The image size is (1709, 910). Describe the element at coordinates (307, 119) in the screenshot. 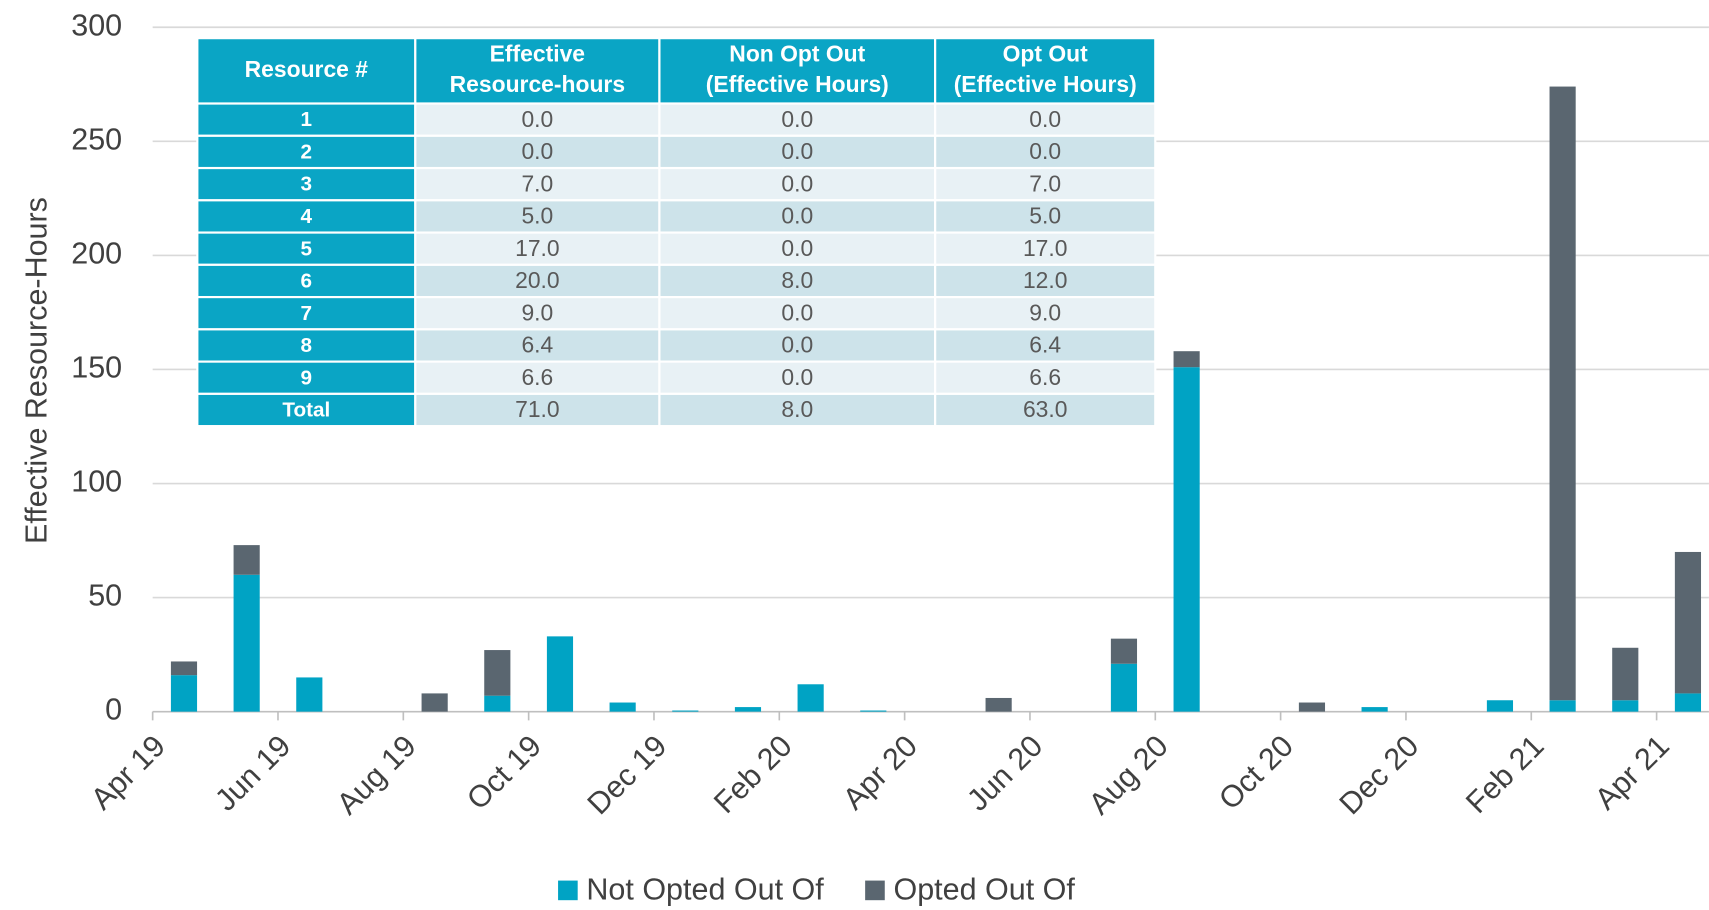

I see `table-cell-text: 1` at that location.